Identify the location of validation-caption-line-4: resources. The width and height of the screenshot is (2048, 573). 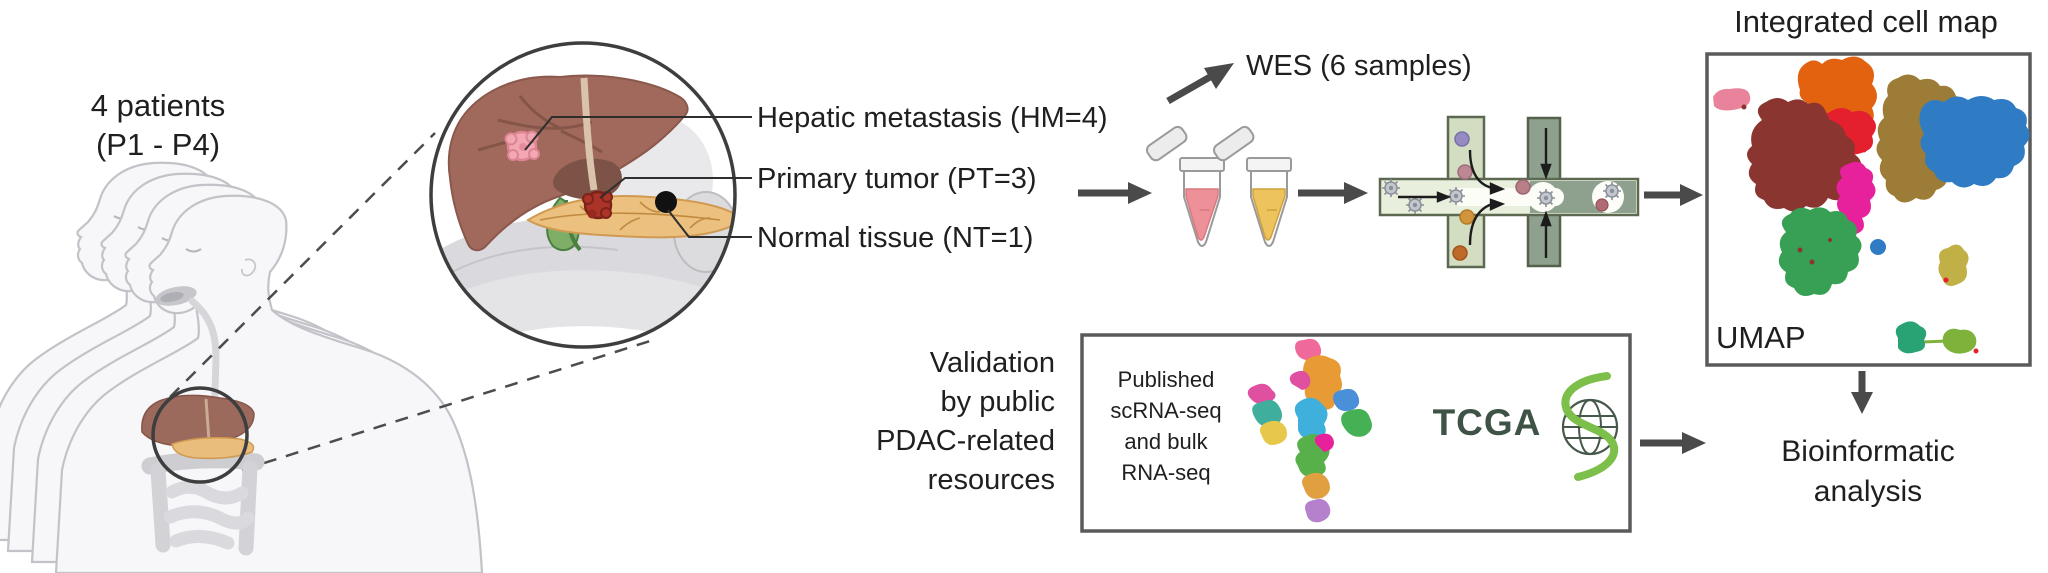
(991, 480).